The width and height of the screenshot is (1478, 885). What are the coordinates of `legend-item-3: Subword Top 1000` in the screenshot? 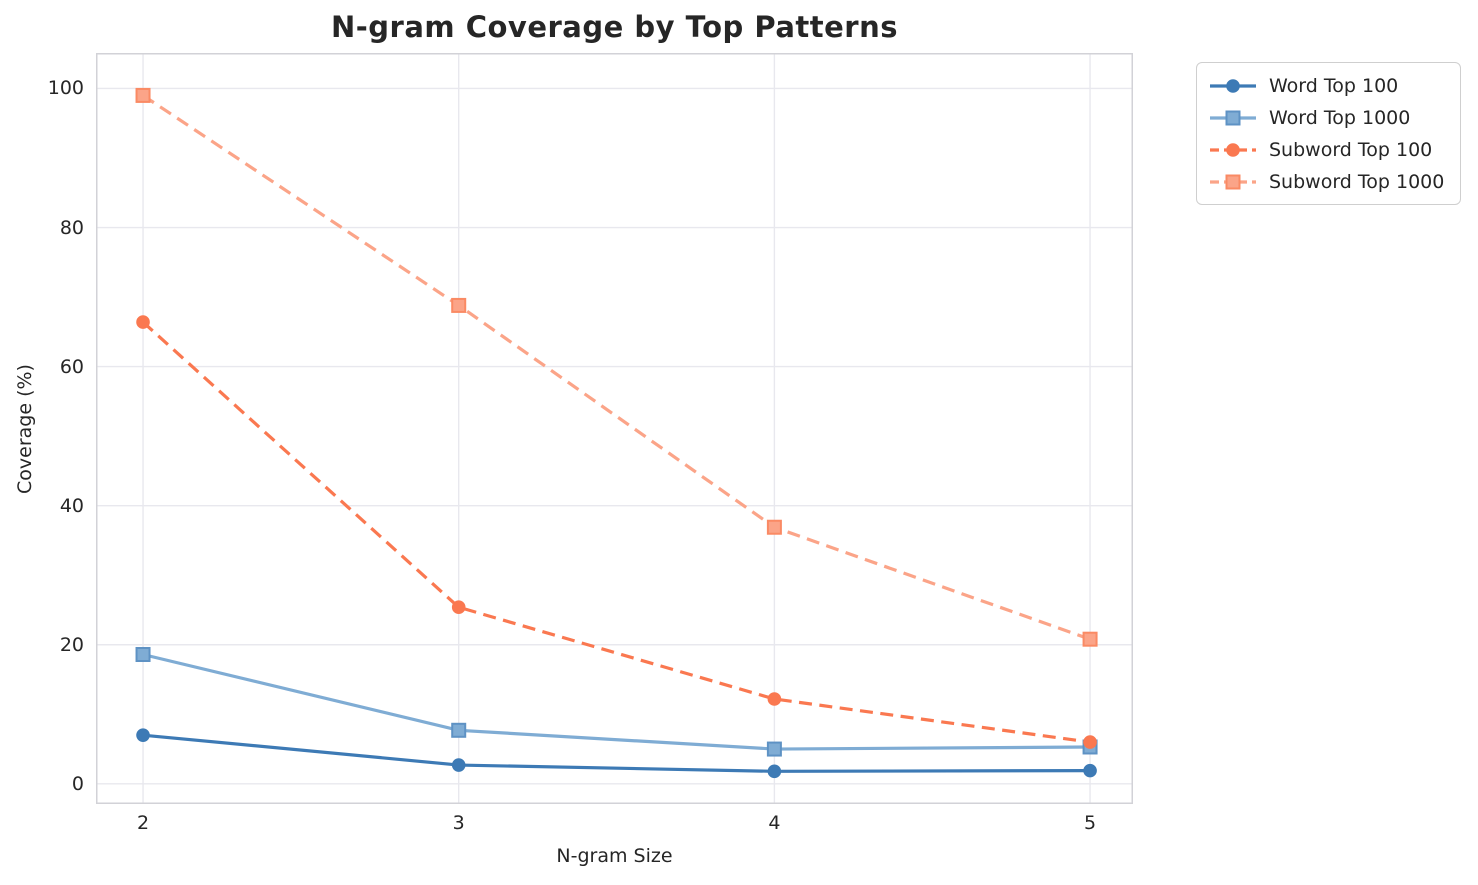 It's located at (1326, 181).